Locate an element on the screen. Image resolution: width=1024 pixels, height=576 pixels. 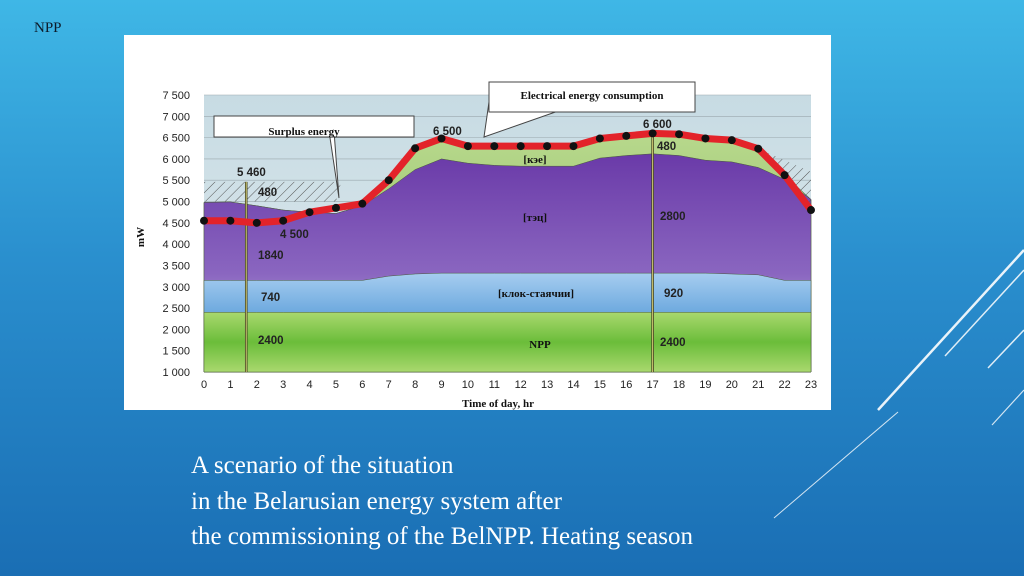
right-2400-label: 2400 is located at coordinates (673, 343).